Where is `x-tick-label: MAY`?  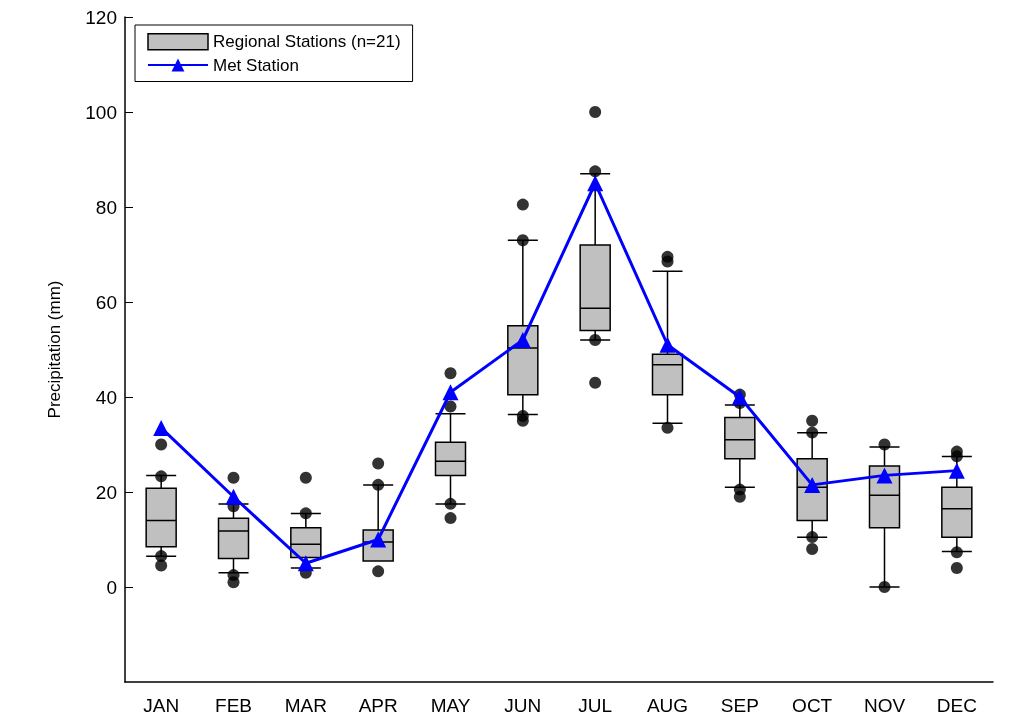
x-tick-label: MAY is located at coordinates (450, 705).